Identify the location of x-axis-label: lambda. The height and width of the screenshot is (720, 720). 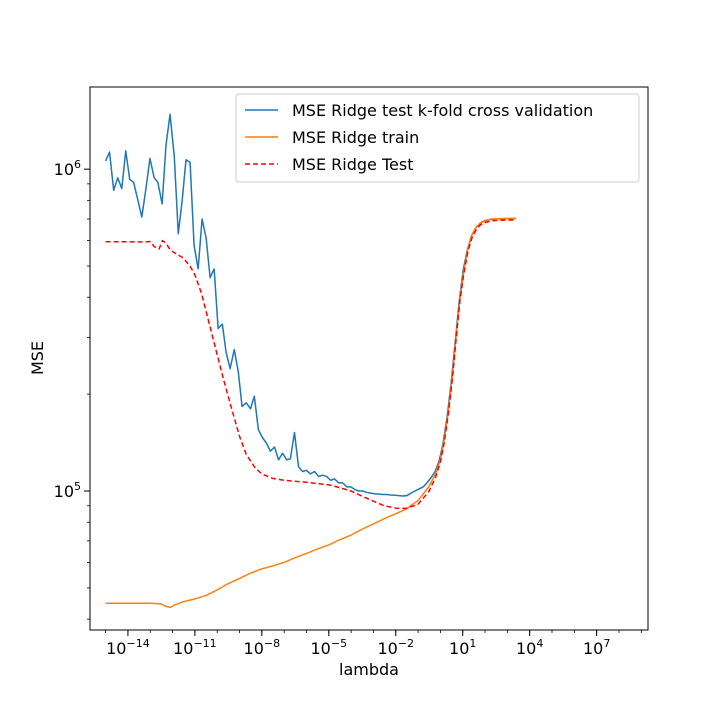
(369, 669).